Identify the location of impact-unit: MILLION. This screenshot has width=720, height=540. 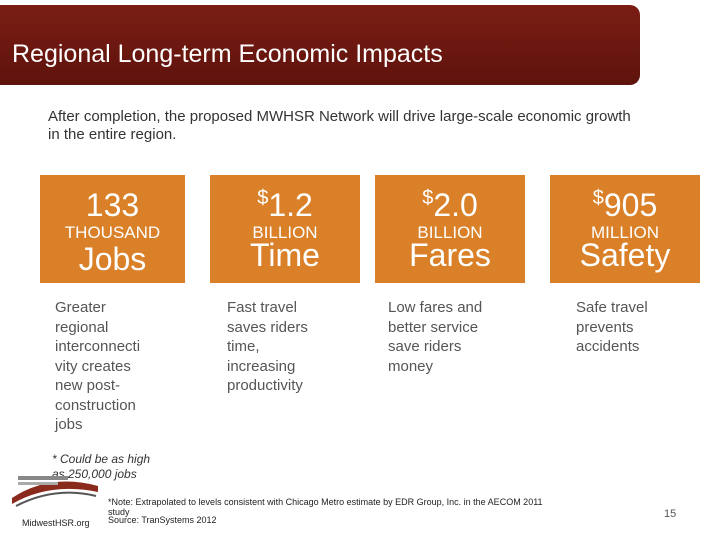
(625, 232).